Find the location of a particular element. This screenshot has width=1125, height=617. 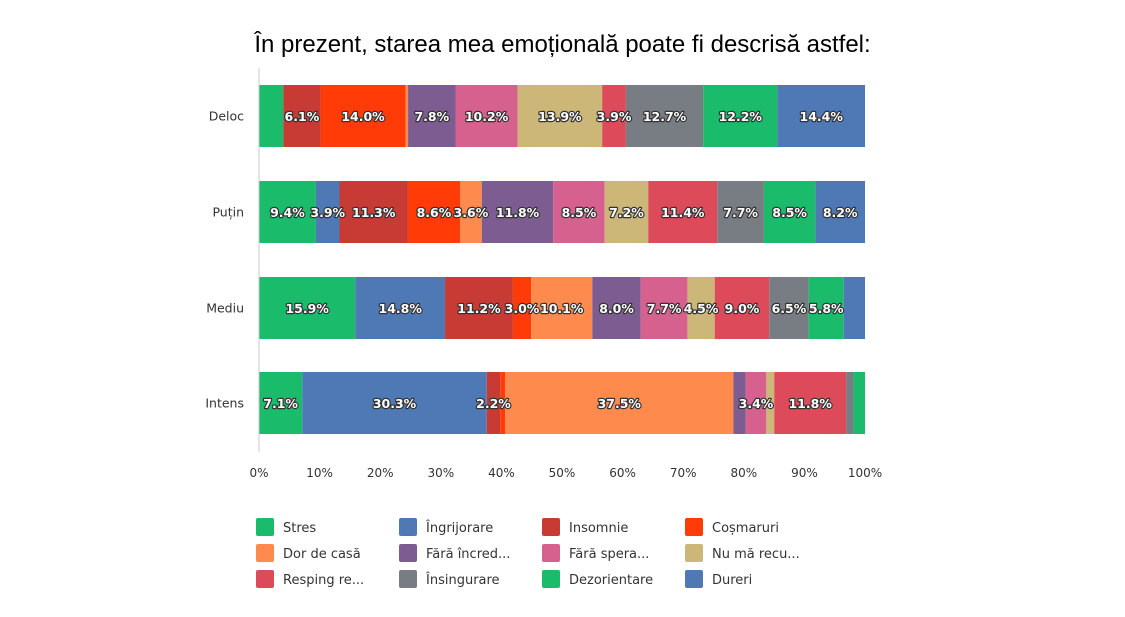

data-label: 10.2% is located at coordinates (487, 116).